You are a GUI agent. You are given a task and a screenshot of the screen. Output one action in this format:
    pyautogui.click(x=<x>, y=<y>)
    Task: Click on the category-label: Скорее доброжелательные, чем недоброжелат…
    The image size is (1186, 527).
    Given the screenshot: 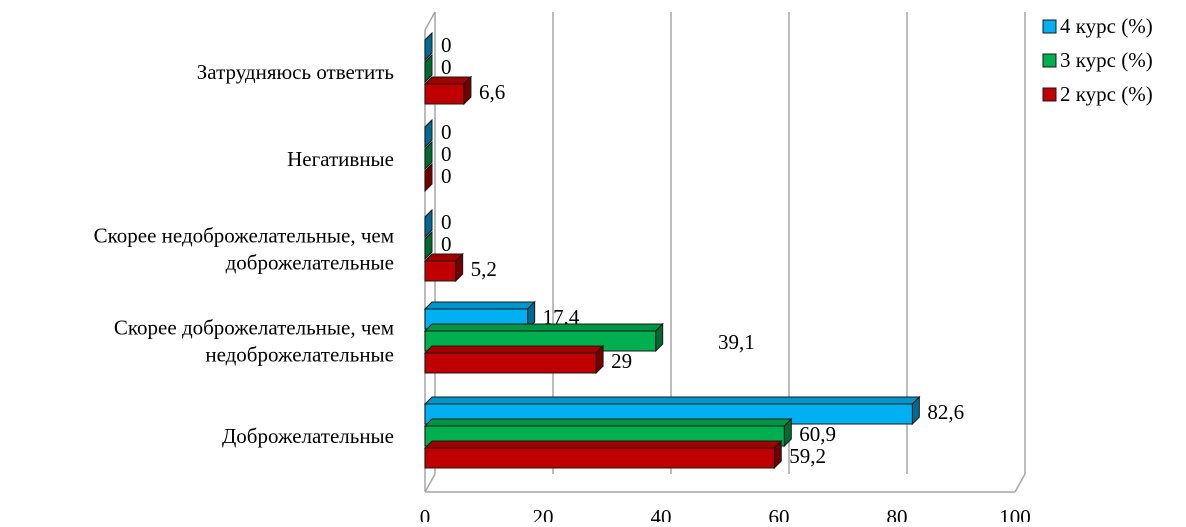 What is the action you would take?
    pyautogui.click(x=254, y=341)
    